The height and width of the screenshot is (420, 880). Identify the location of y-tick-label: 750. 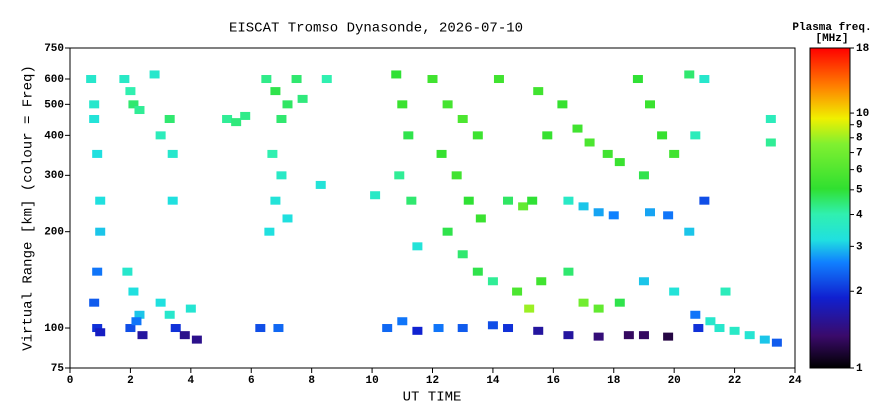
(54, 49).